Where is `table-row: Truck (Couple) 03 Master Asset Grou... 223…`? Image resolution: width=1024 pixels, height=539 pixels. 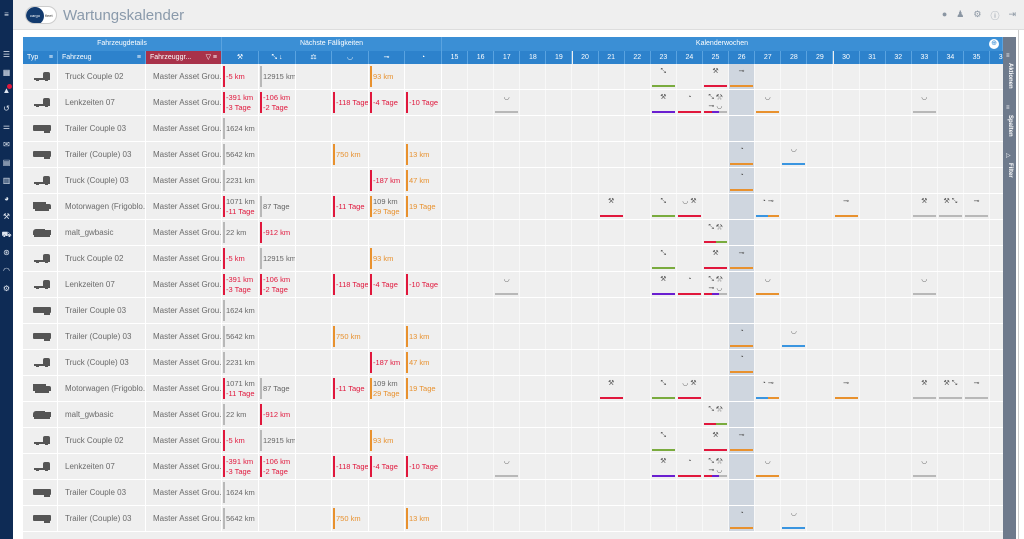
table-row: Truck (Couple) 03 Master Asset Grou... 223… is located at coordinates (513, 363).